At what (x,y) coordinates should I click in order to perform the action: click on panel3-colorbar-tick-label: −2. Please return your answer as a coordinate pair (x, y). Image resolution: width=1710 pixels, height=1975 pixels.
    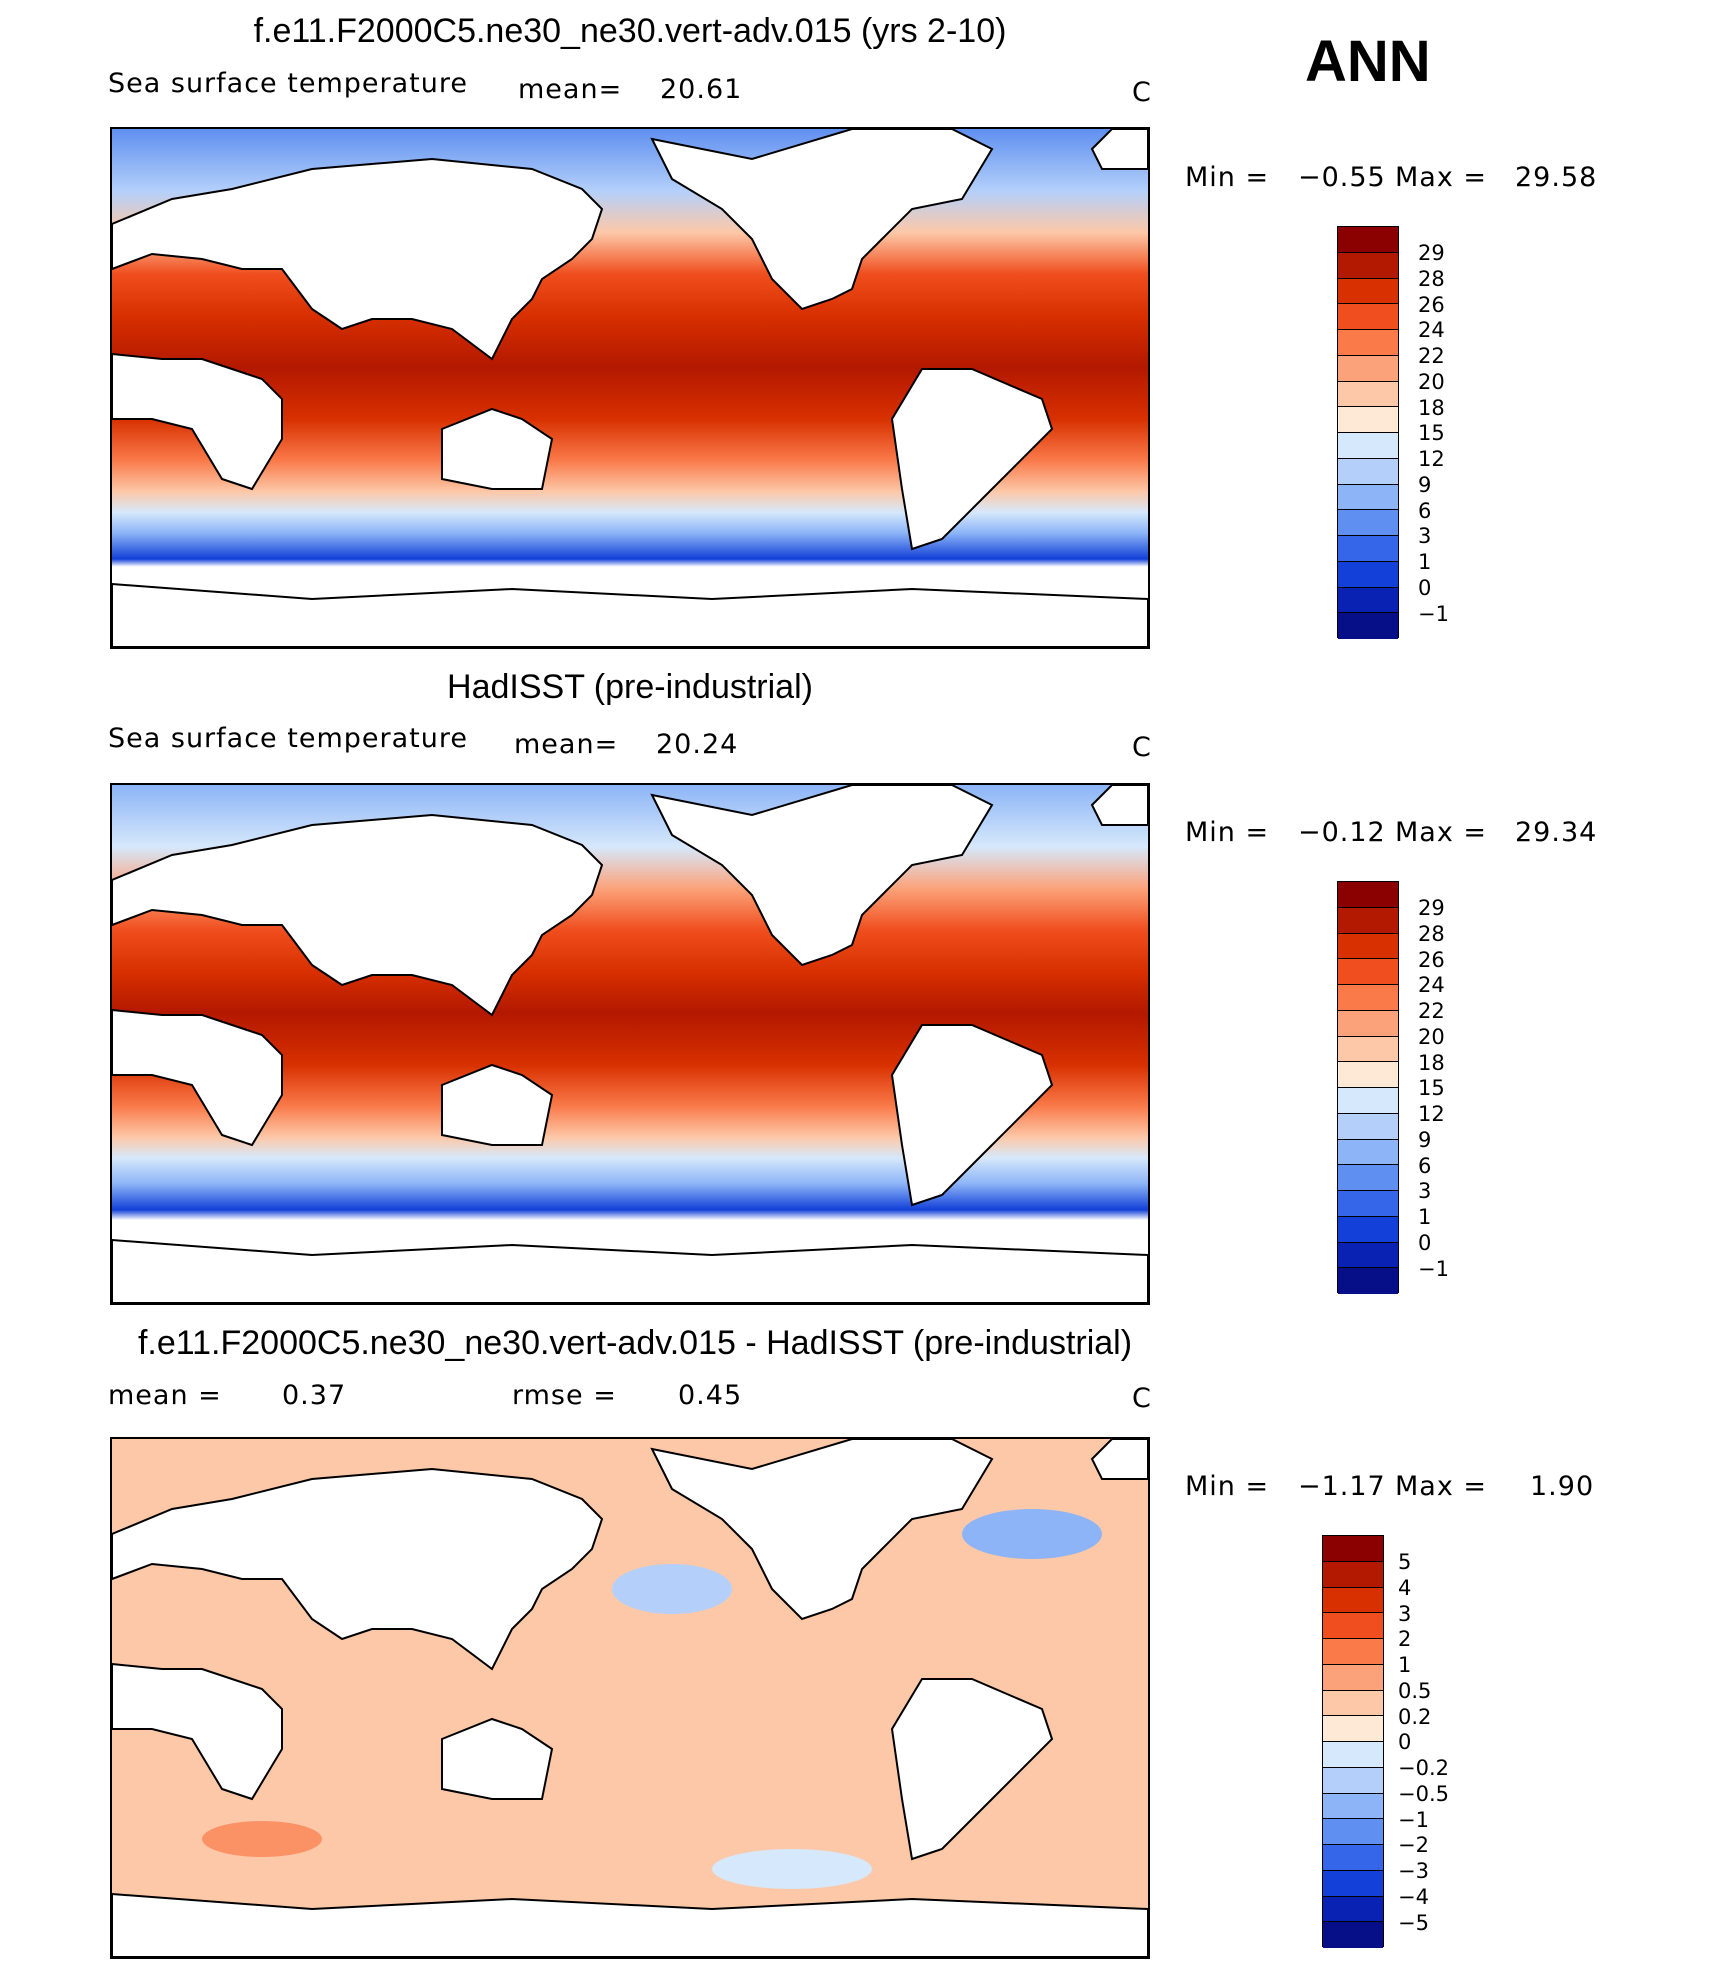
    Looking at the image, I should click on (1413, 1845).